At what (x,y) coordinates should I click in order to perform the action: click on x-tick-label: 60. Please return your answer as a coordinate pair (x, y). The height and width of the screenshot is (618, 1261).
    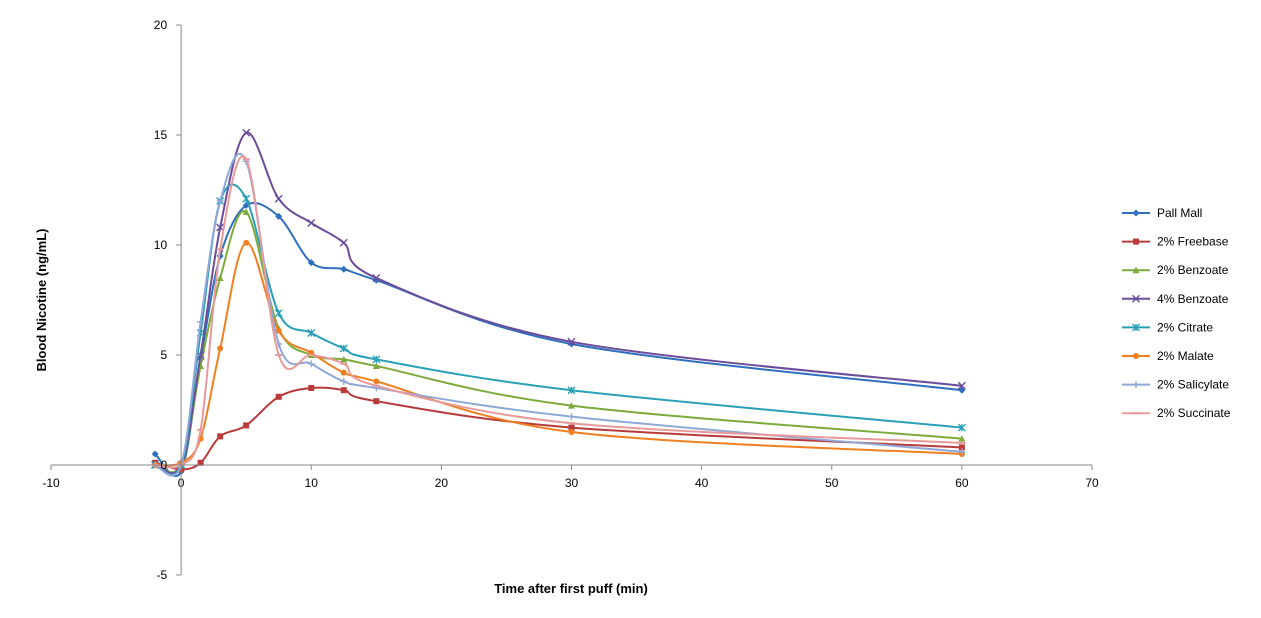
    Looking at the image, I should click on (962, 483).